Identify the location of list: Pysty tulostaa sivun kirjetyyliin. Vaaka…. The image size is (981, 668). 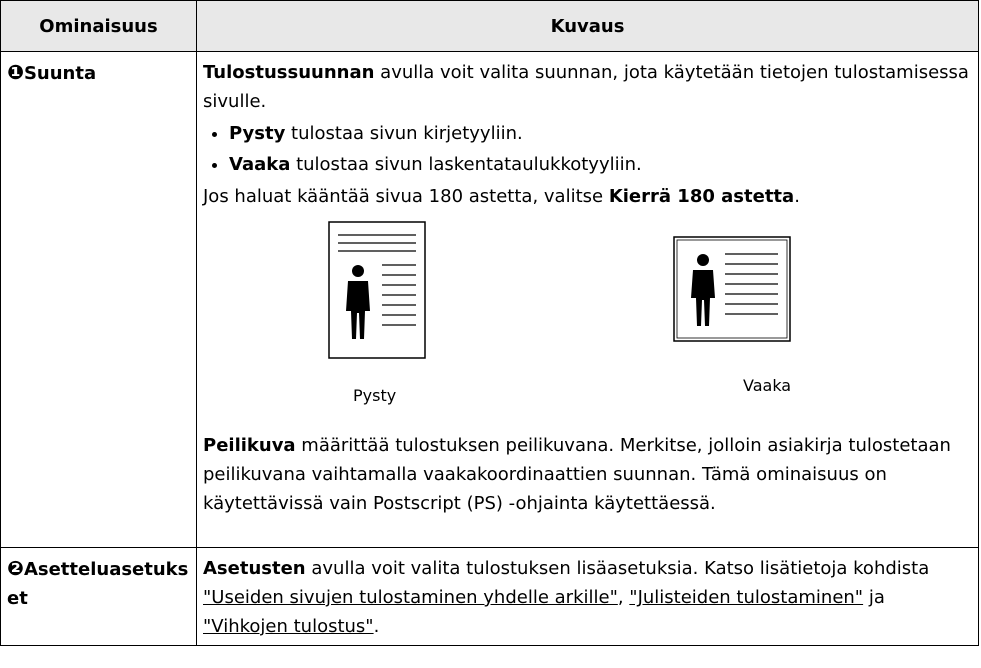
(587, 149).